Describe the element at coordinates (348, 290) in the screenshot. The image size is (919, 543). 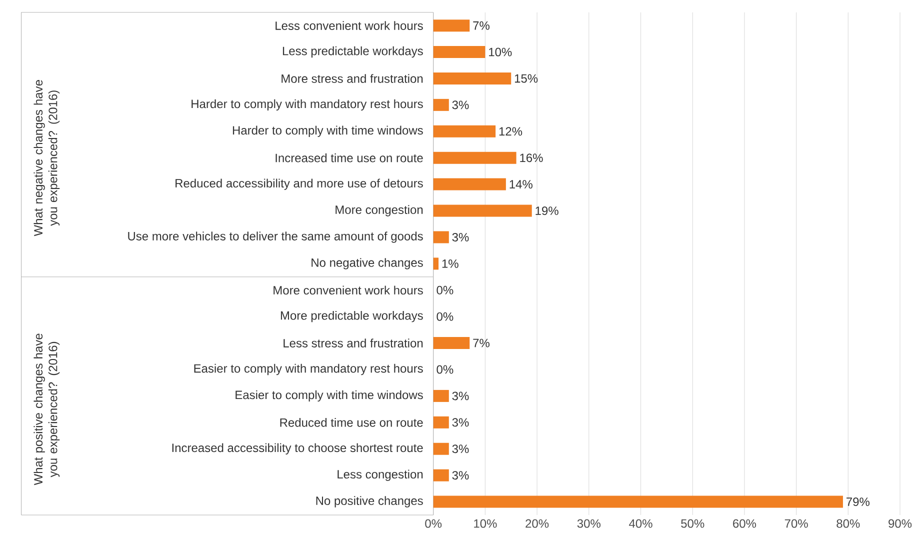
I see `y-tick-label: More convenient work hours` at that location.